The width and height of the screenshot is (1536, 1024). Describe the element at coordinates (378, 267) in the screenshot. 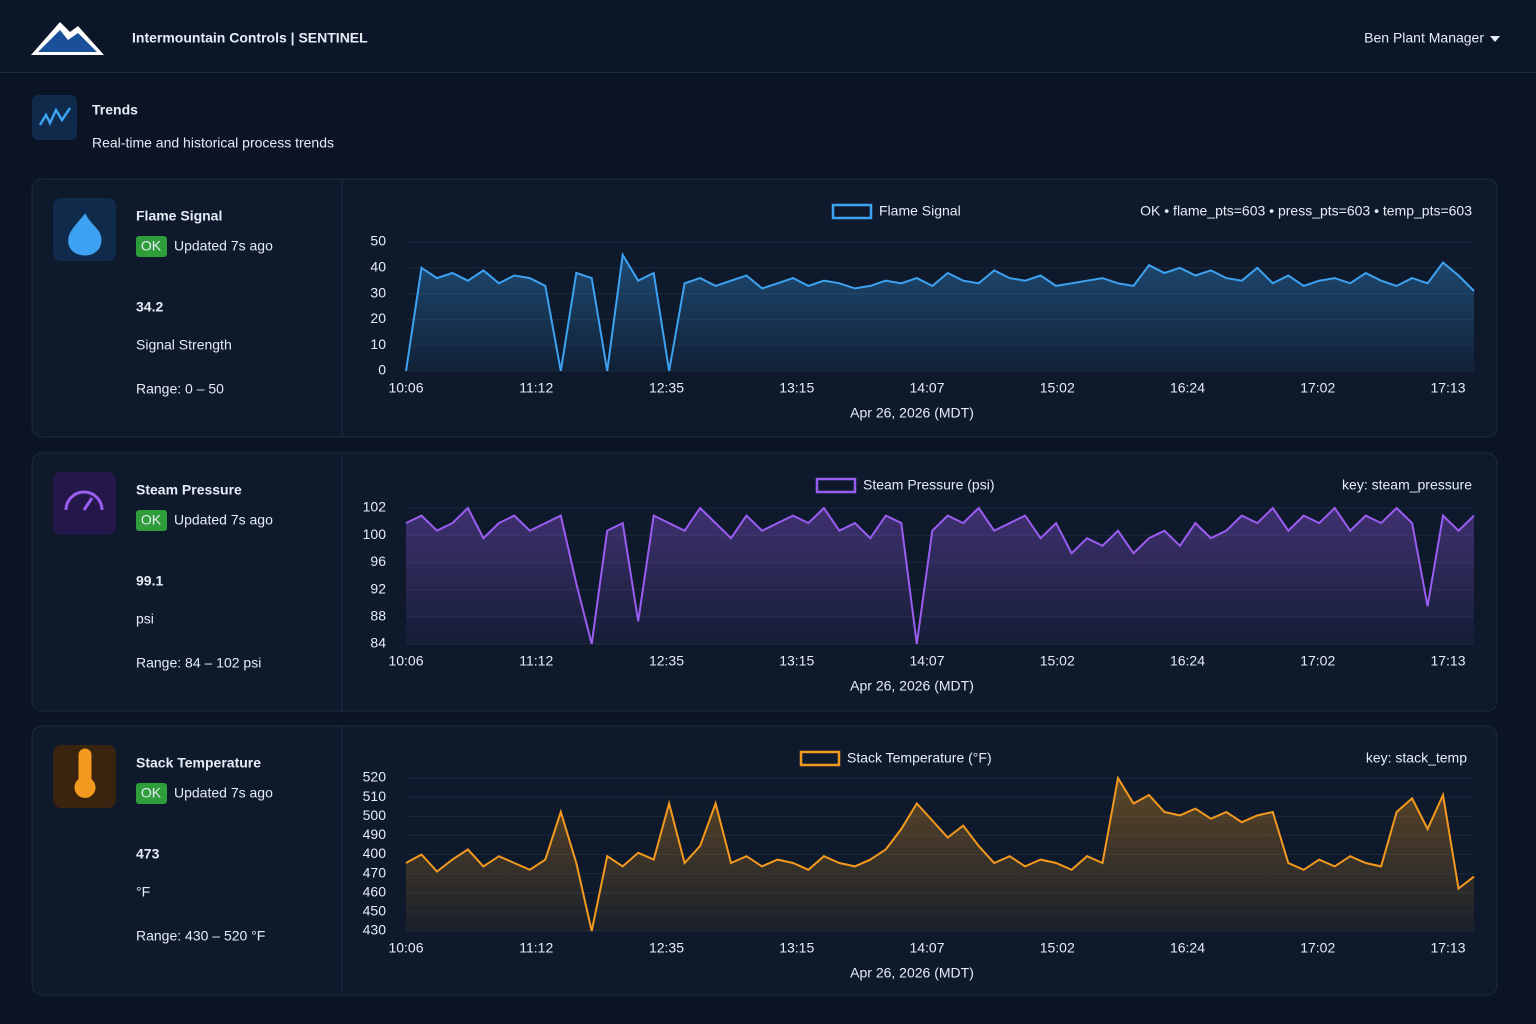

I see `y-tick-label: 40` at that location.